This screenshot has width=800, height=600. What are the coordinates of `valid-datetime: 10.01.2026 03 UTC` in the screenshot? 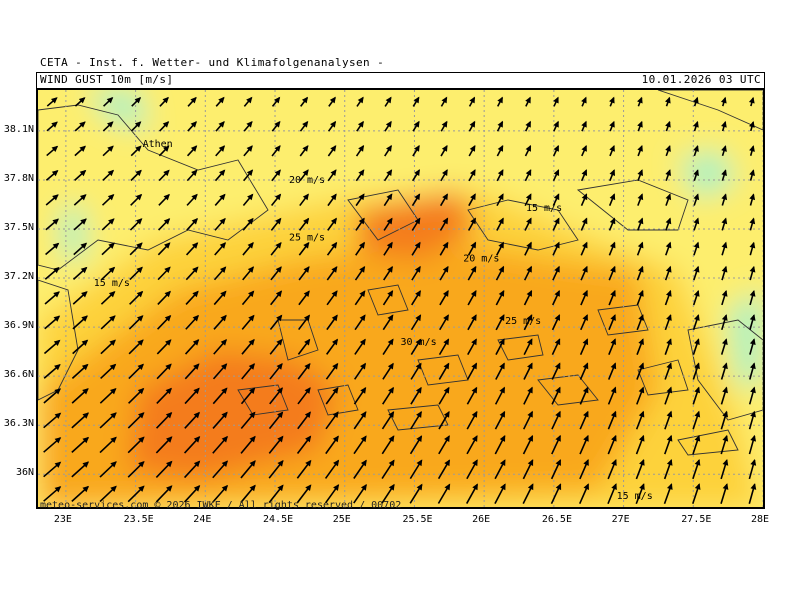 It's located at (701, 79).